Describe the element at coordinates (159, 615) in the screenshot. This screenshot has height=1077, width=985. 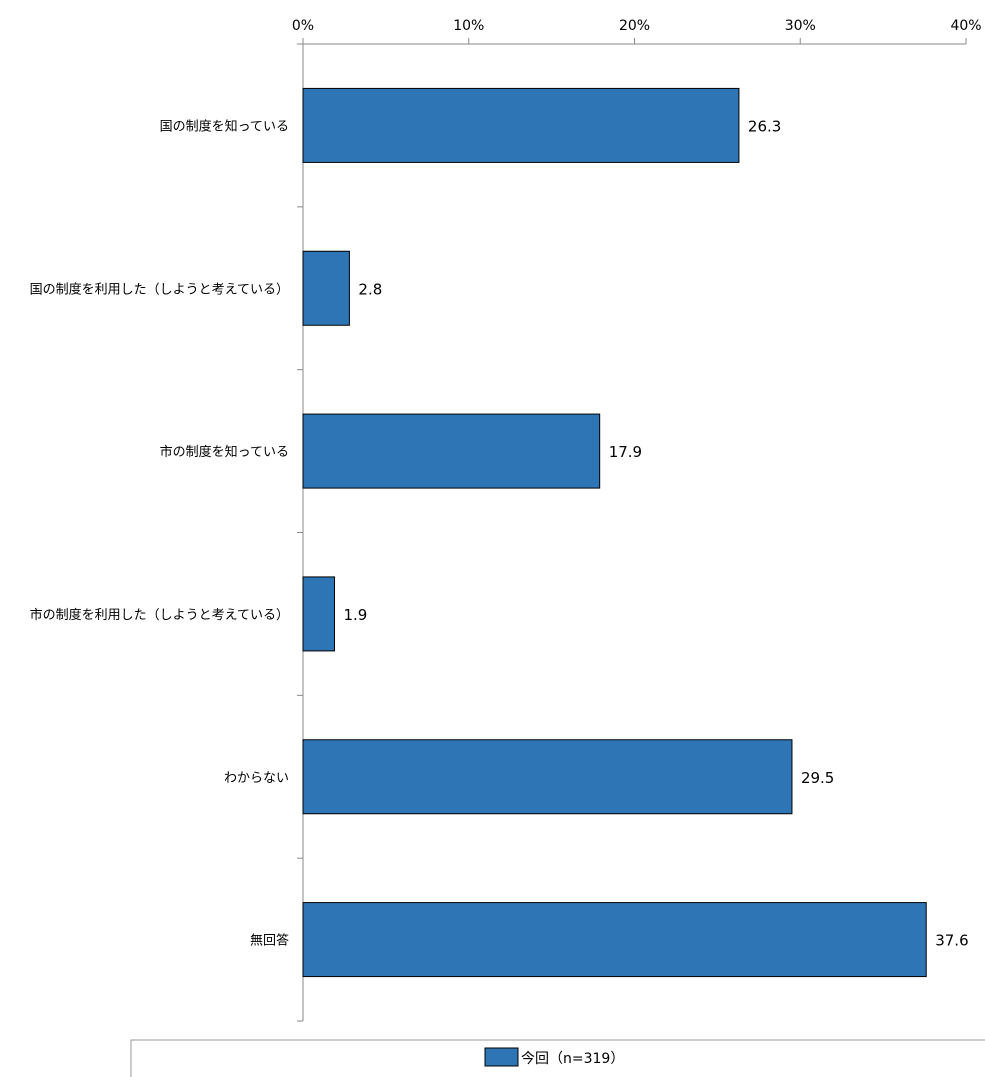
I see `category-label: 市の制度を利用した（しようと考えている）` at that location.